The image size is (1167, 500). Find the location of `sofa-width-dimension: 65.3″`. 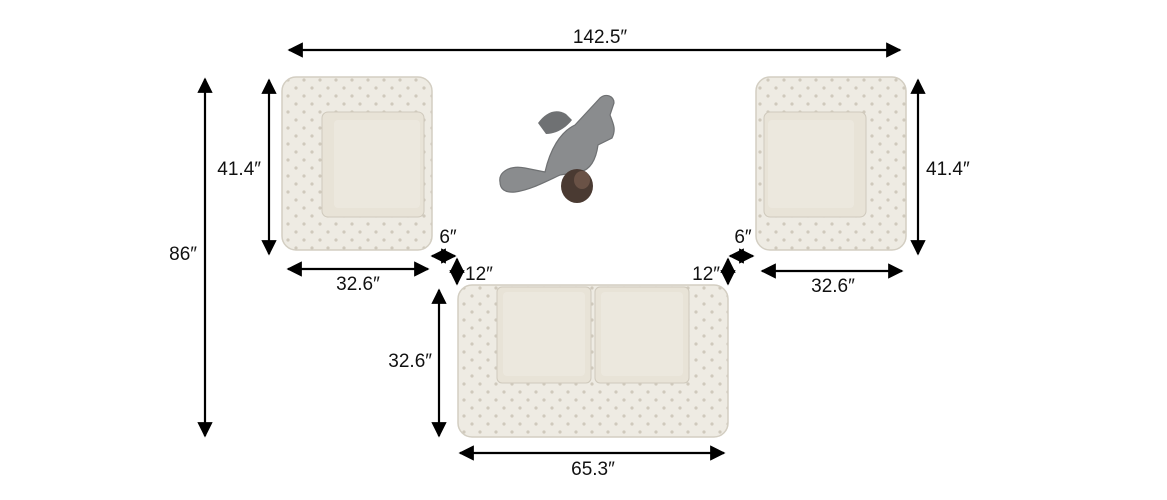

sofa-width-dimension: 65.3″ is located at coordinates (592, 462).